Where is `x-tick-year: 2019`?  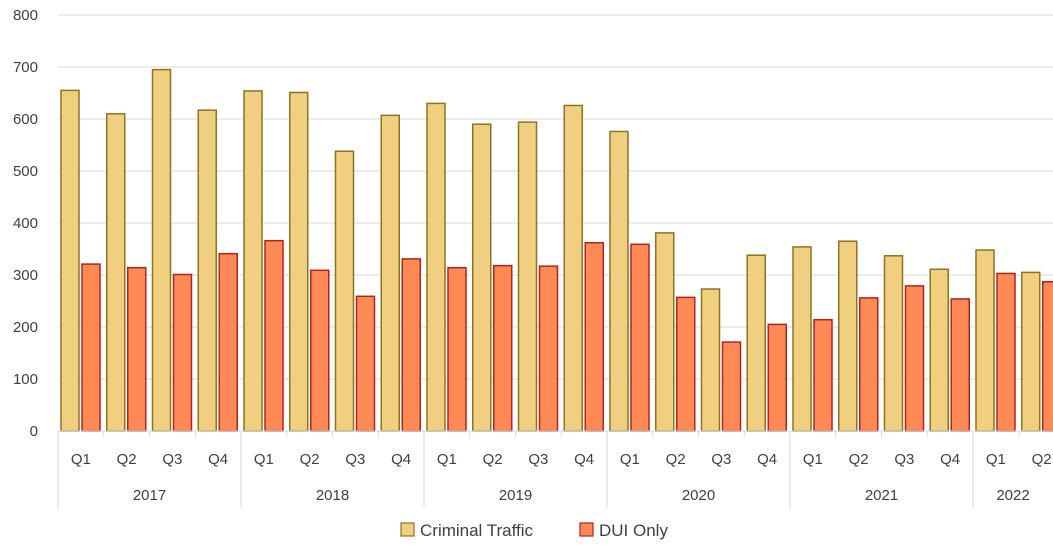
x-tick-year: 2019 is located at coordinates (515, 495).